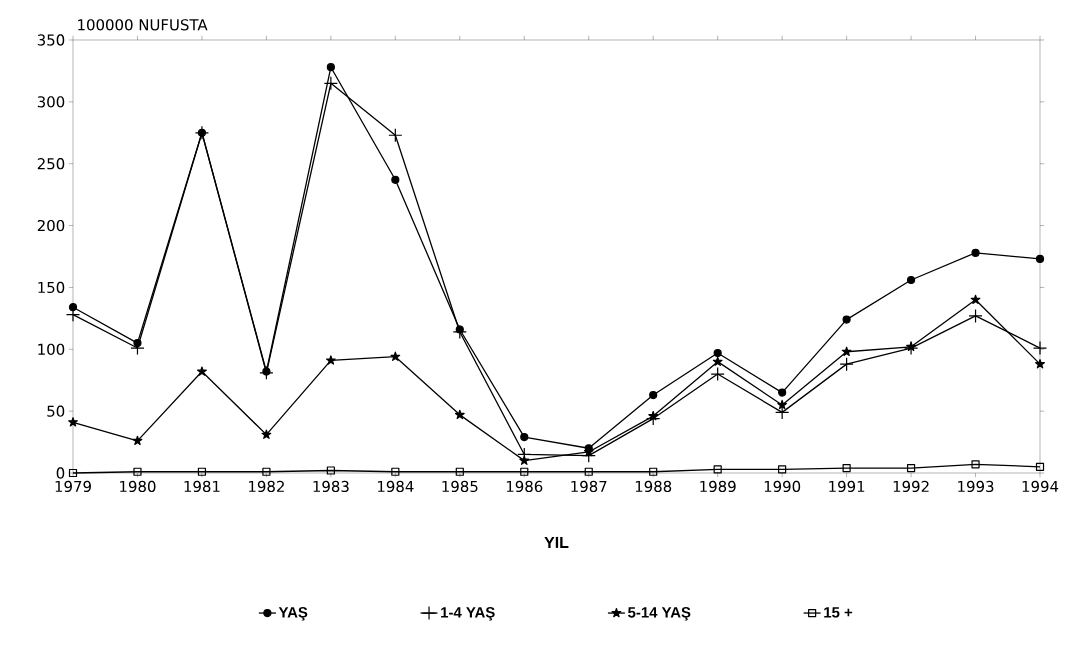 The width and height of the screenshot is (1086, 661). What do you see at coordinates (460, 486) in the screenshot?
I see `x-tick-label: 1985` at bounding box center [460, 486].